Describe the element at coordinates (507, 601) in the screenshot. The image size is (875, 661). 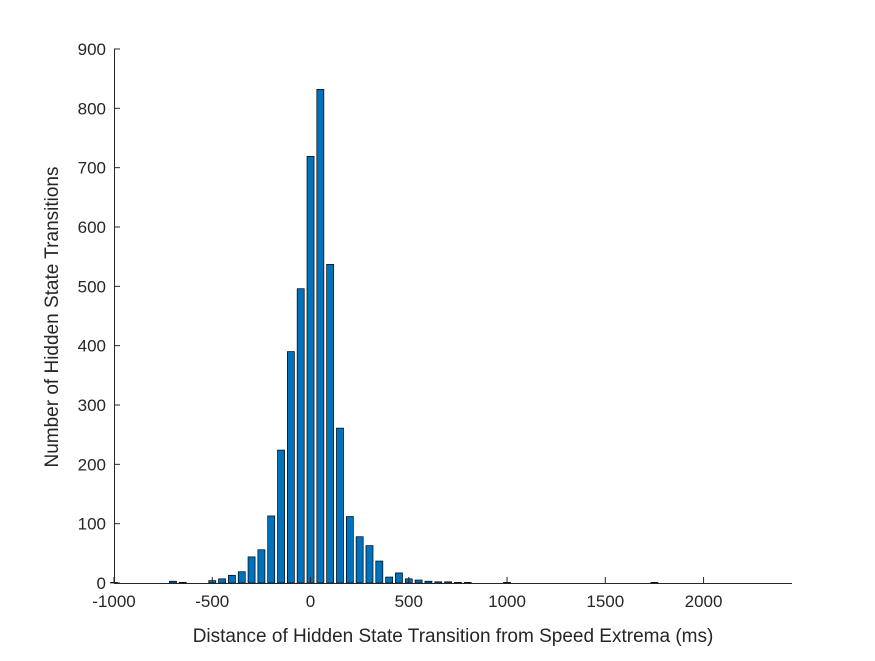
I see `x-tick-label: 1000` at that location.